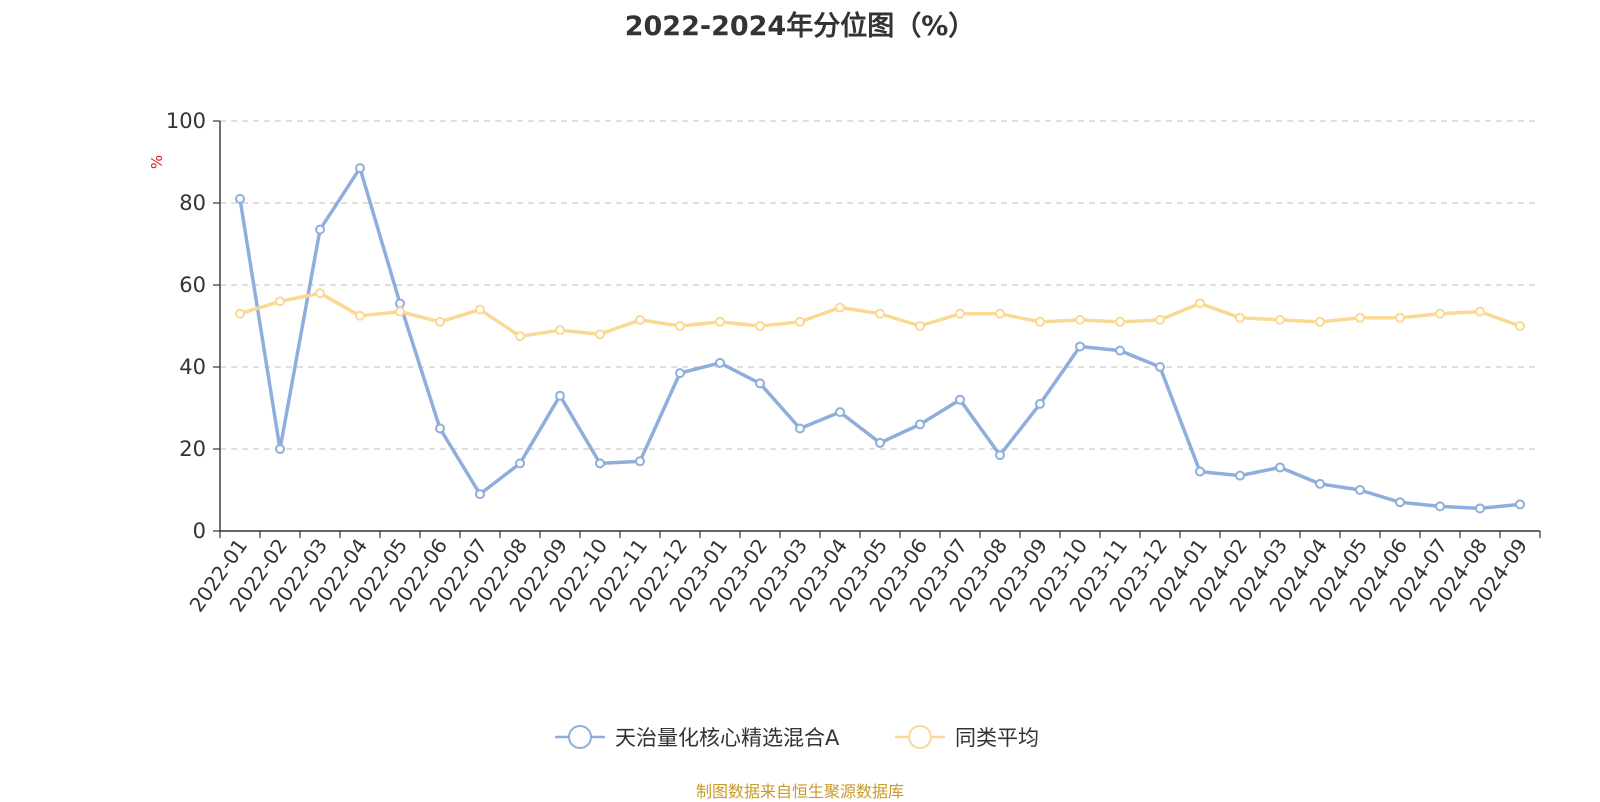 The image size is (1600, 802). I want to click on legend: 天治量化核心精选混合A 同类平均, so click(797, 737).